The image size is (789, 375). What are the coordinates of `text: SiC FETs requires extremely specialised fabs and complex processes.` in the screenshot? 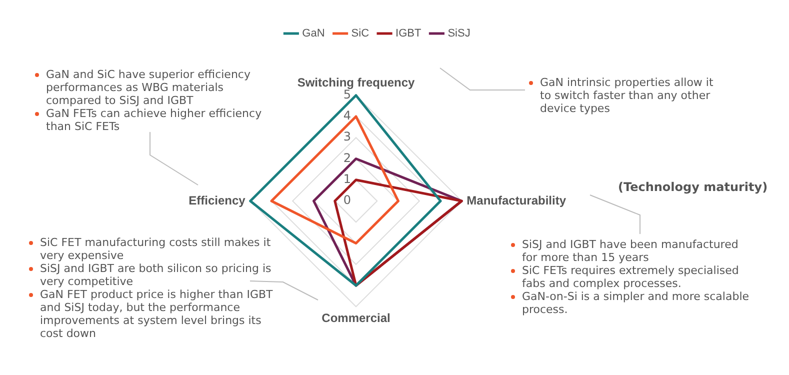 It's located at (631, 277).